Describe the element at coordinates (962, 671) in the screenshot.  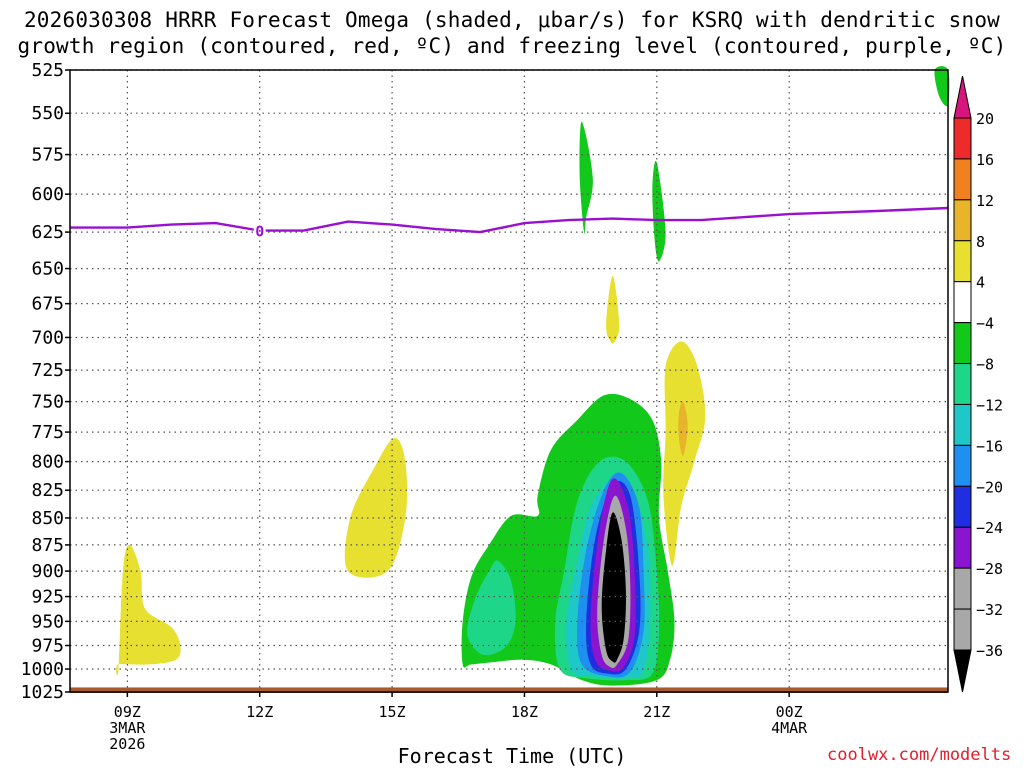
I see `colorbar-bottom-arrow` at that location.